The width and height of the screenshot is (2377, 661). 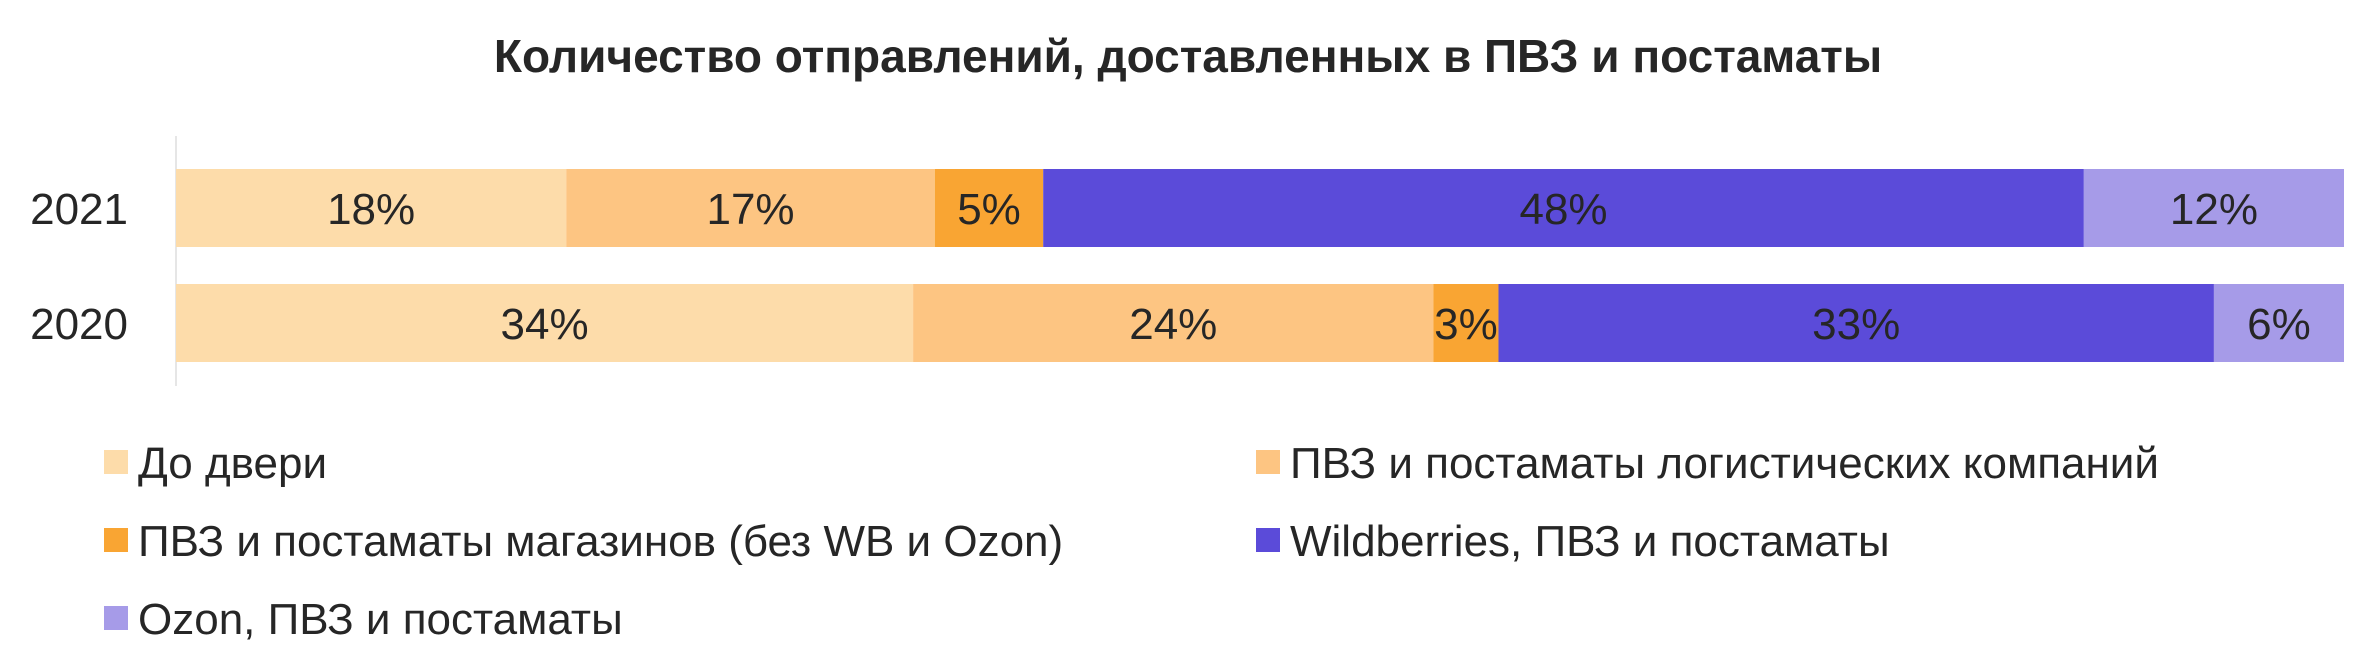 I want to click on bar-data-label: 6%, so click(x=2279, y=324).